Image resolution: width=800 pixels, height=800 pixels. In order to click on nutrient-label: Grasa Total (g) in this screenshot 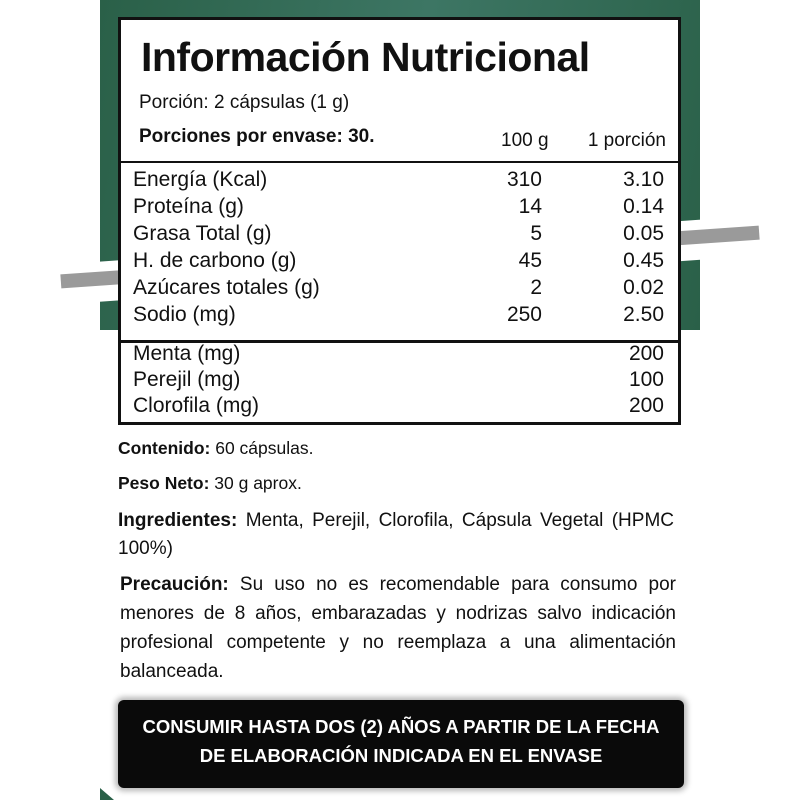, I will do `click(202, 233)`.